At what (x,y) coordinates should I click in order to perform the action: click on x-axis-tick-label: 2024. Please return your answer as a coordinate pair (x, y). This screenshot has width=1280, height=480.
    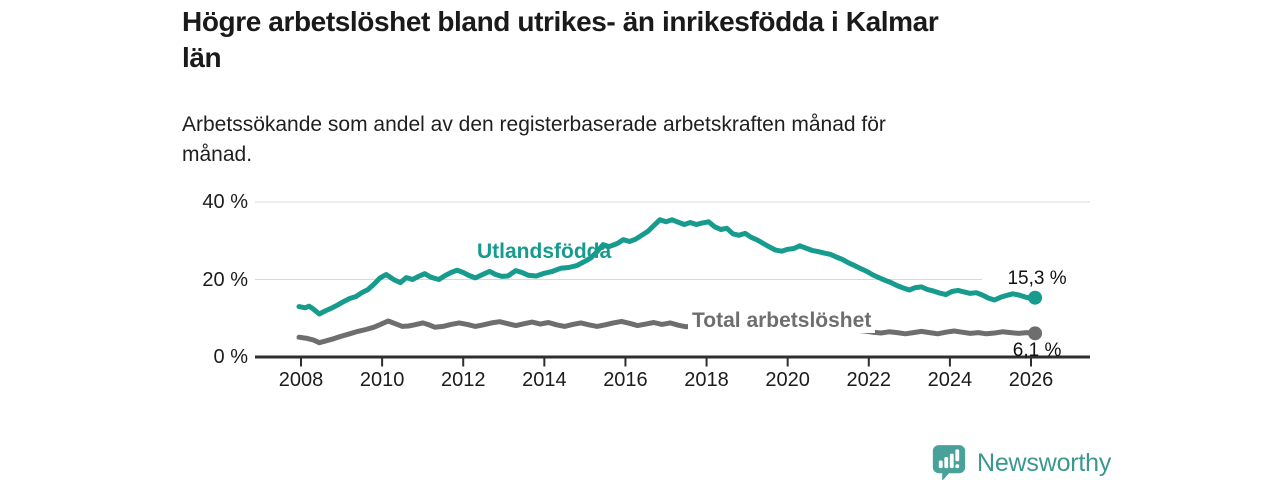
    Looking at the image, I should click on (950, 380).